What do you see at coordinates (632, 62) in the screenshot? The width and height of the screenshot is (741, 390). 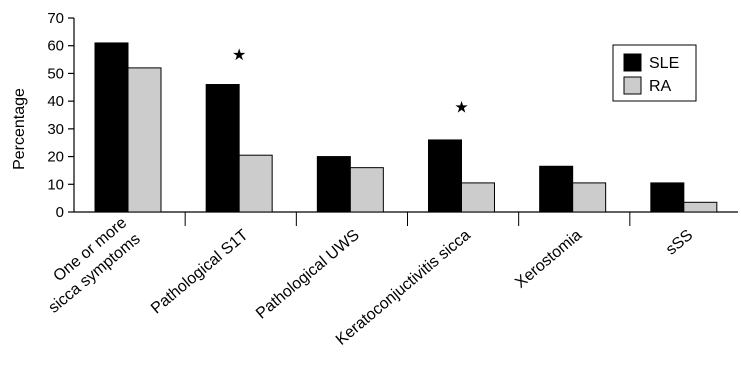 I see `legend-swatch-sle` at bounding box center [632, 62].